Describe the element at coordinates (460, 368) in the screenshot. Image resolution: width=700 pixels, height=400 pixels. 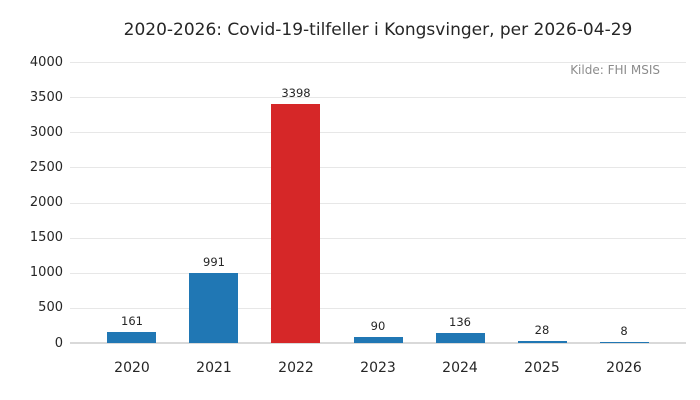
I see `x-tick-label: 2024` at that location.